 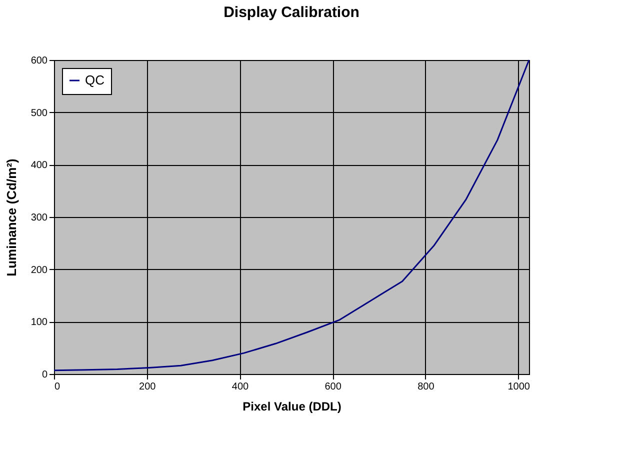 What do you see at coordinates (39, 270) in the screenshot?
I see `y-tick-label: 200` at bounding box center [39, 270].